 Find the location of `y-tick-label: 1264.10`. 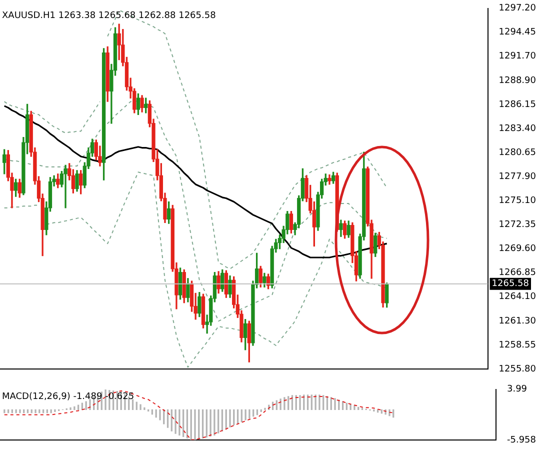

y-tick-label: 1264.10 is located at coordinates (517, 297).